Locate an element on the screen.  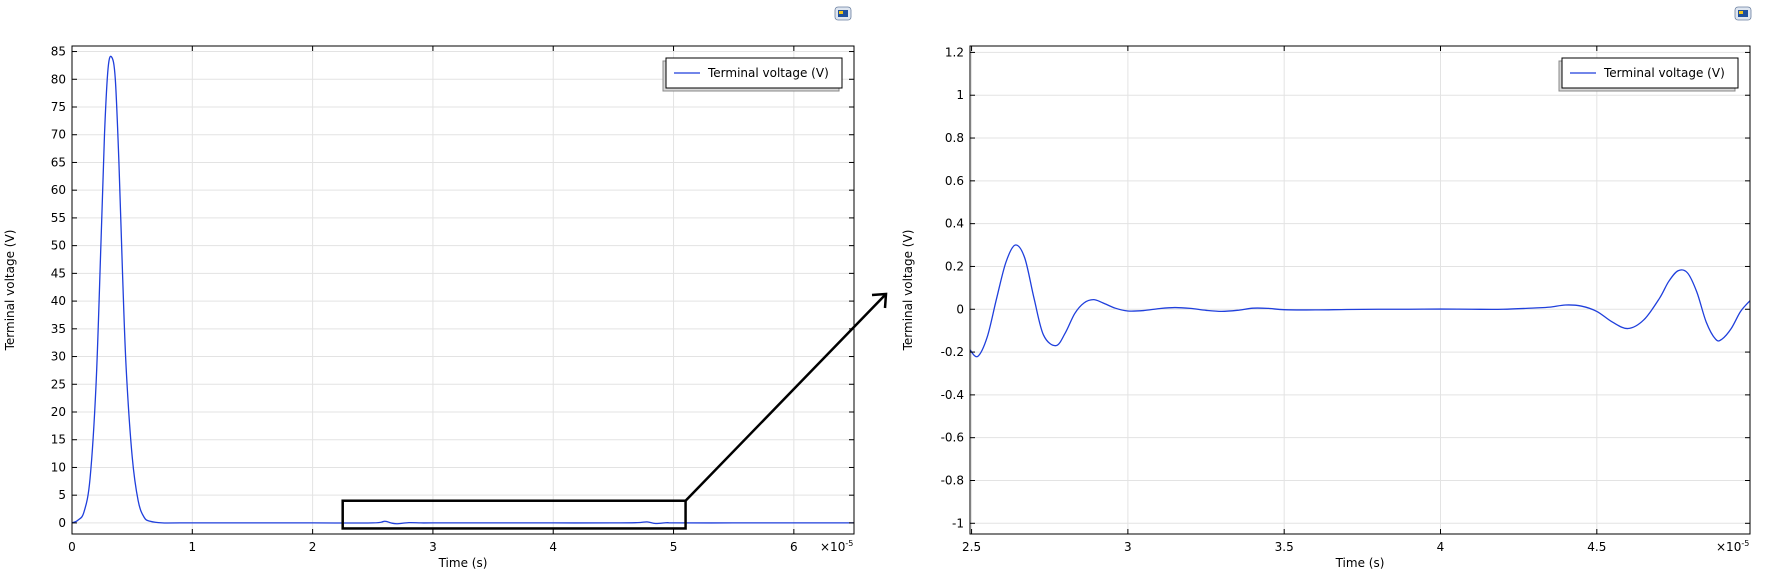
x-tick-label: 1 is located at coordinates (192, 547).